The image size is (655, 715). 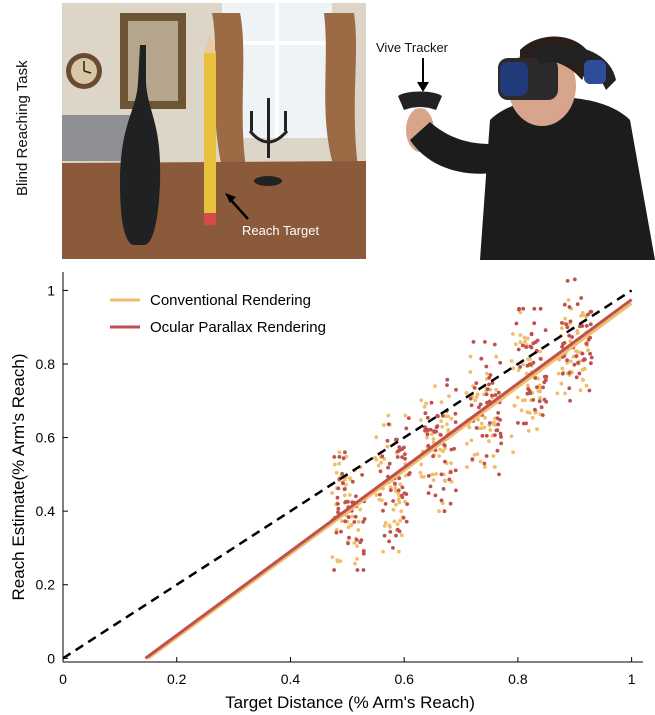 I want to click on x-tick-label: 0, so click(x=63, y=679).